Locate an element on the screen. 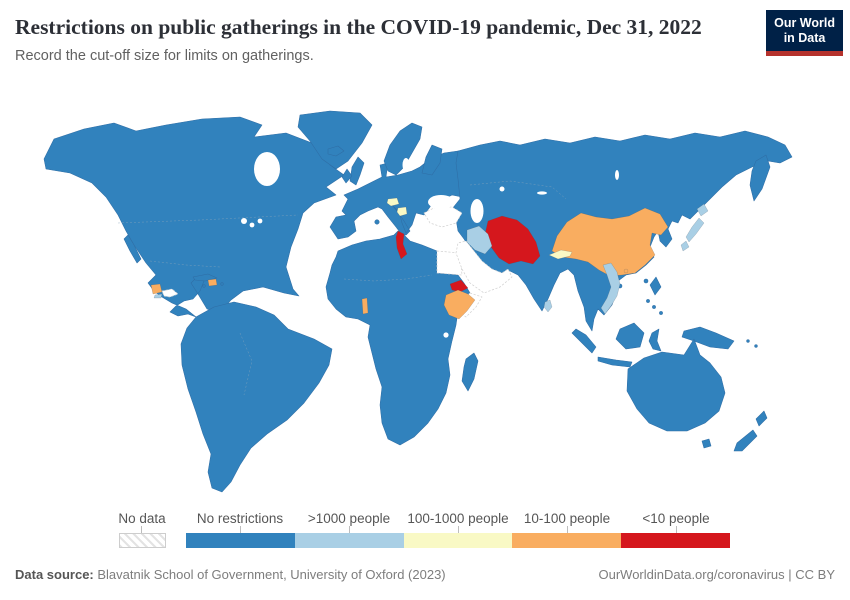 The height and width of the screenshot is (600, 850). lake-victoria is located at coordinates (446, 335).